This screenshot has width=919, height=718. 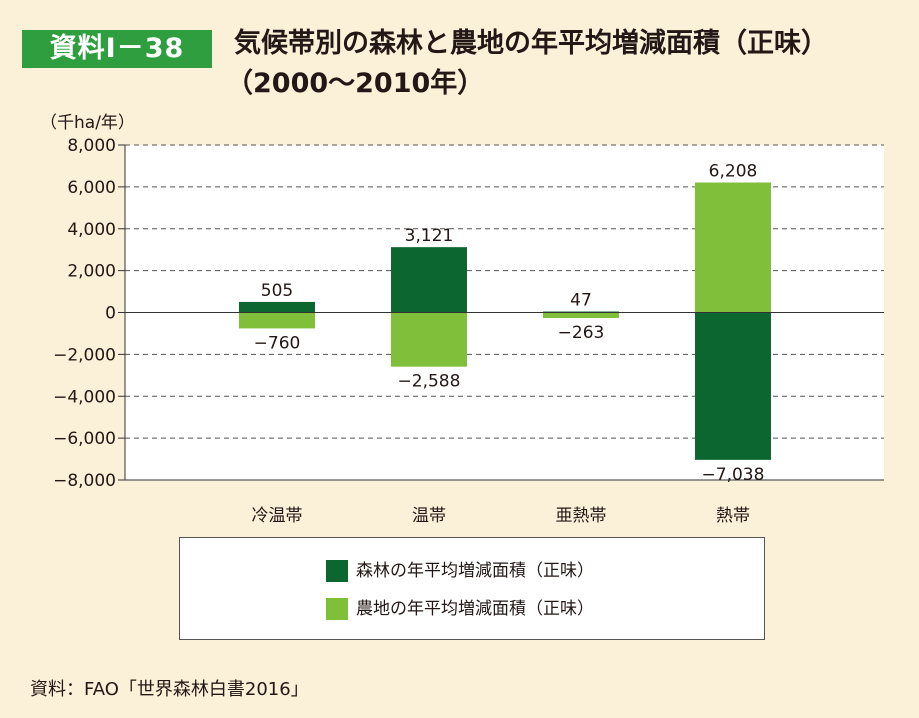 I want to click on legend-swatch-forest, so click(x=337, y=571).